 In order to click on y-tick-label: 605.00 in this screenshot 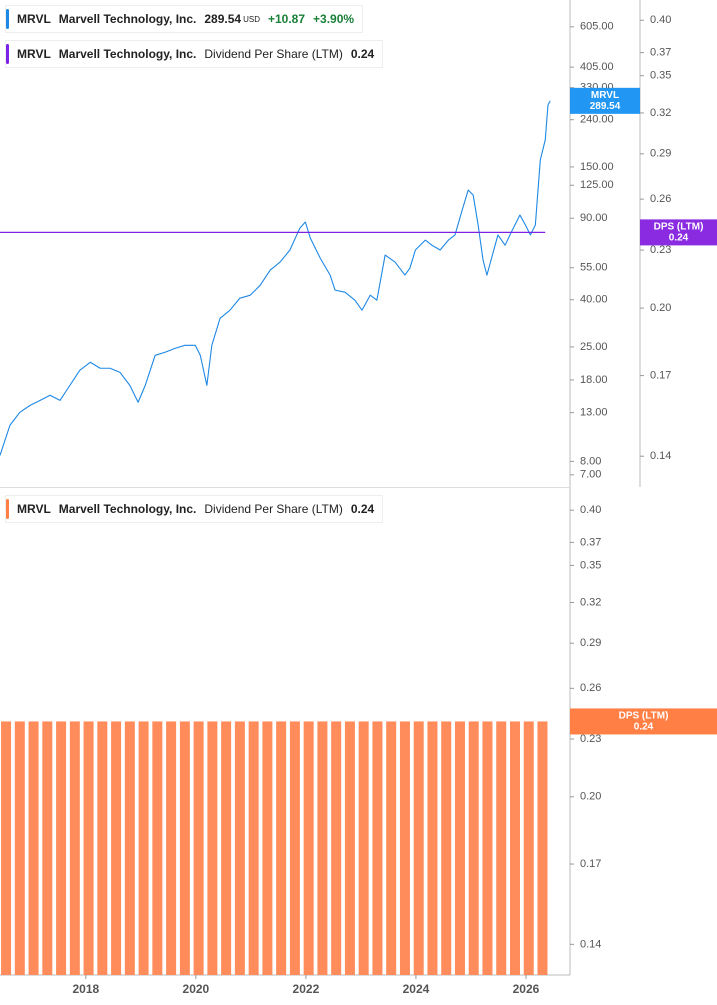, I will do `click(597, 27)`.